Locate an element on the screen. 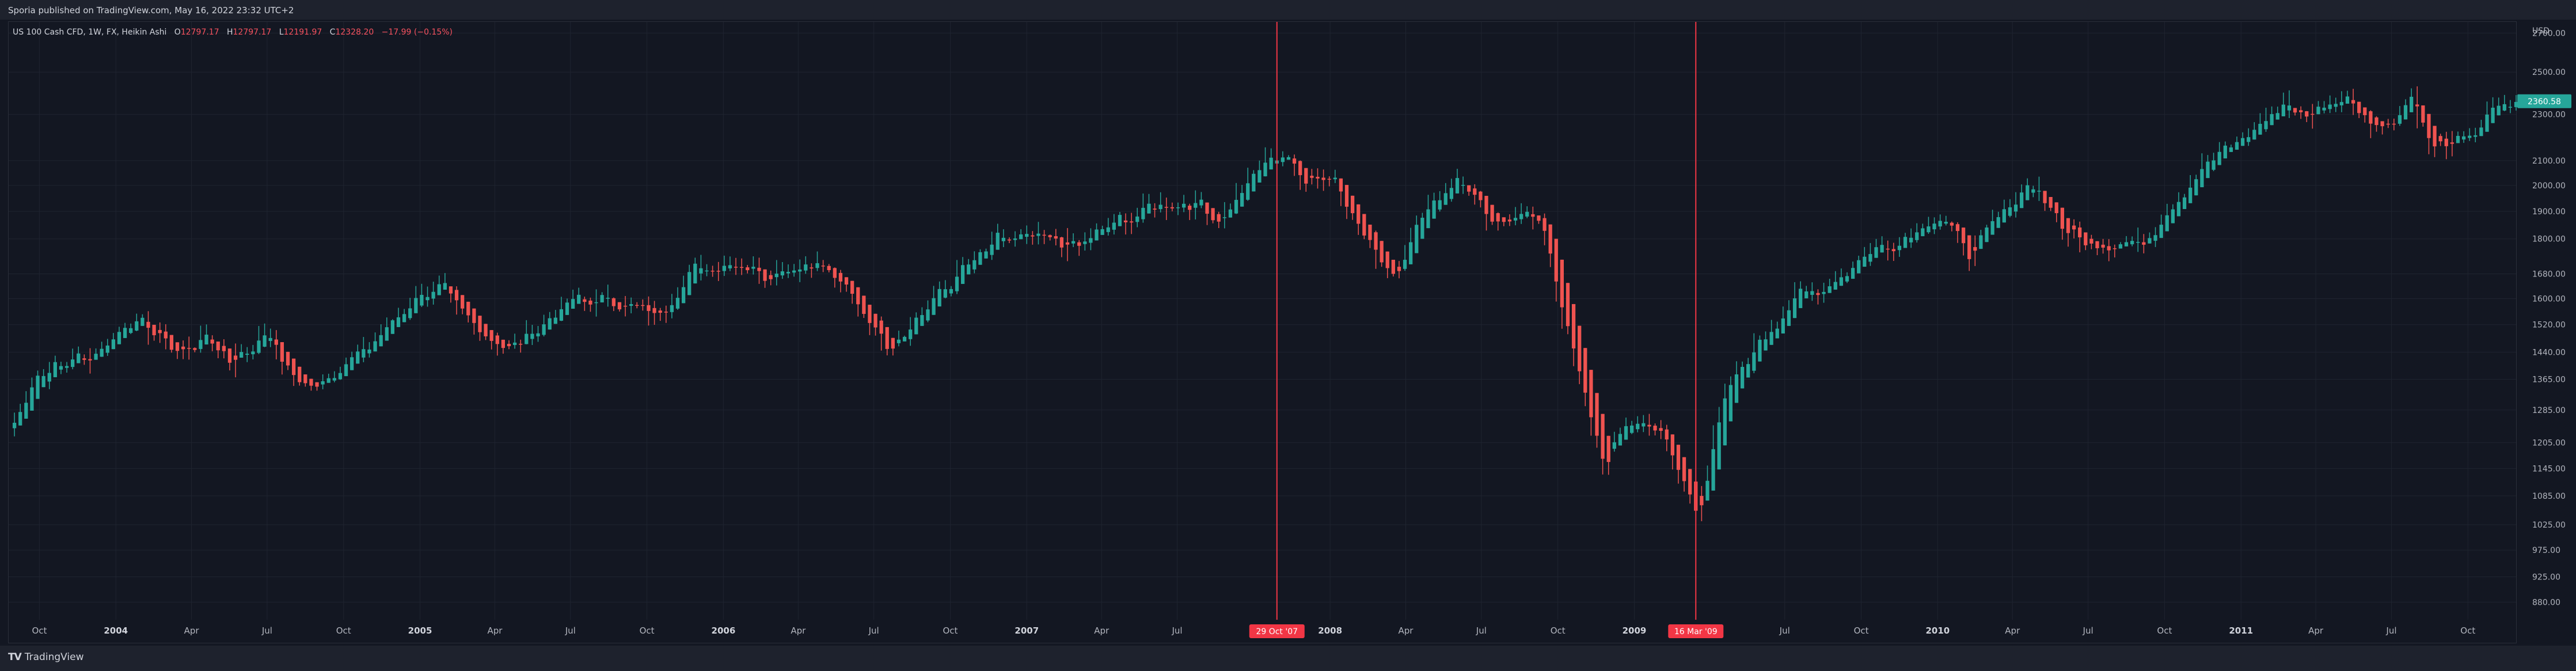  price-tick-label: 925.00 is located at coordinates (2546, 577).